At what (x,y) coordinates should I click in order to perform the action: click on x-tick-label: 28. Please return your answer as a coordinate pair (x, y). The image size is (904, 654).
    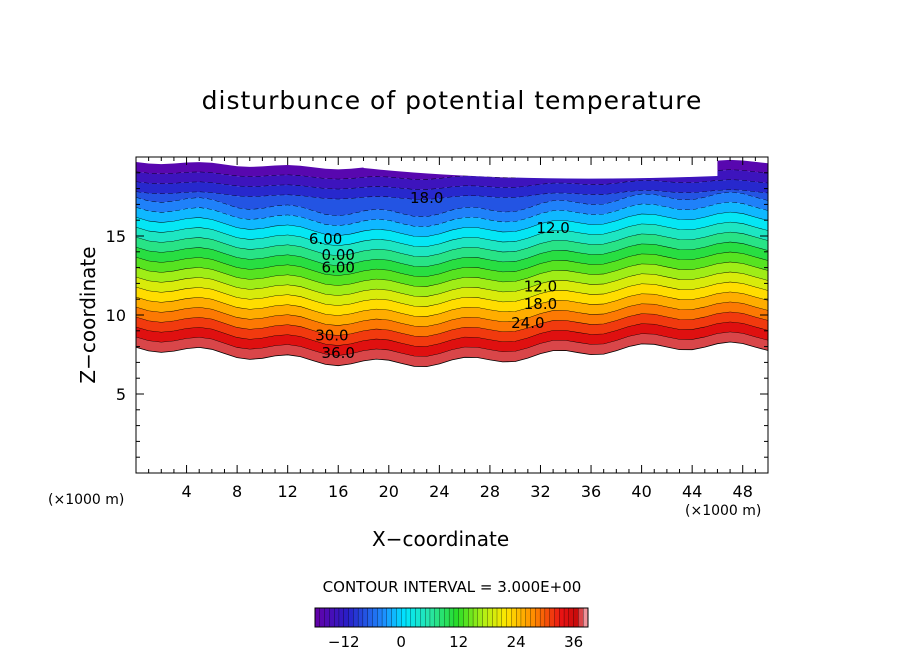
    Looking at the image, I should click on (490, 491).